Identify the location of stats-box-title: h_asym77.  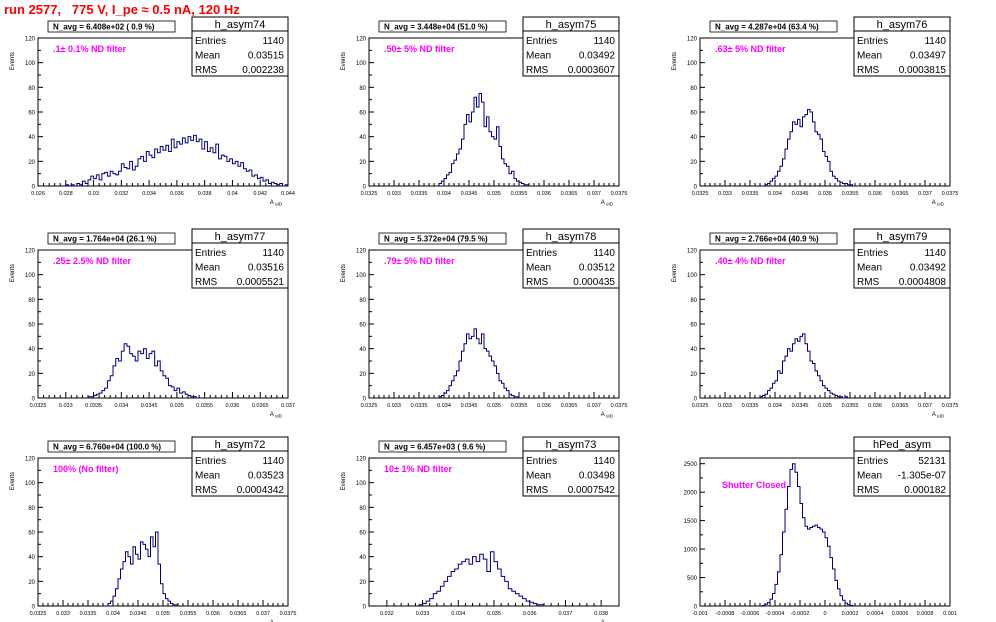
(240, 237).